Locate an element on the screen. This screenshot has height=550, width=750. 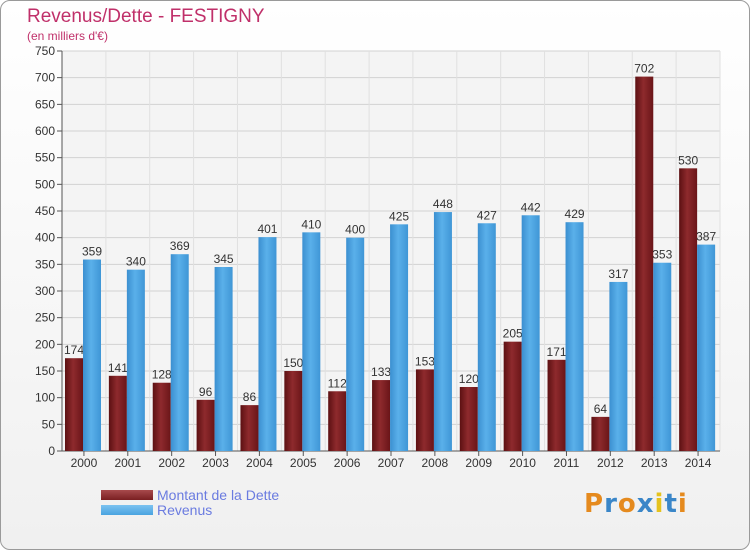
data-label-dette: 205 is located at coordinates (513, 334).